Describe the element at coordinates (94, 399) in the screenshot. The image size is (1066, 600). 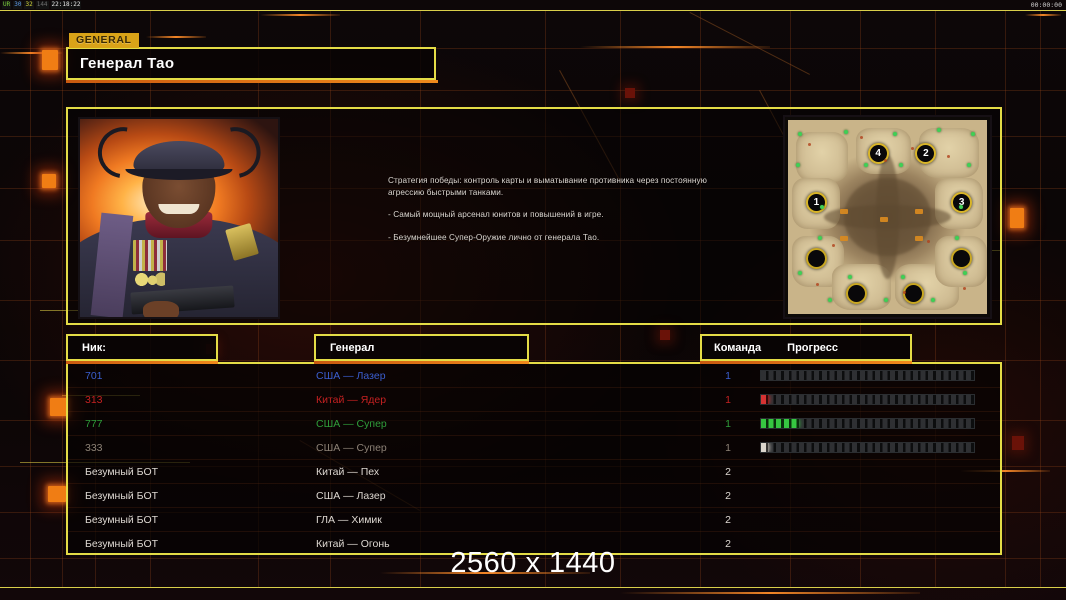
I see `row-nick: 313` at that location.